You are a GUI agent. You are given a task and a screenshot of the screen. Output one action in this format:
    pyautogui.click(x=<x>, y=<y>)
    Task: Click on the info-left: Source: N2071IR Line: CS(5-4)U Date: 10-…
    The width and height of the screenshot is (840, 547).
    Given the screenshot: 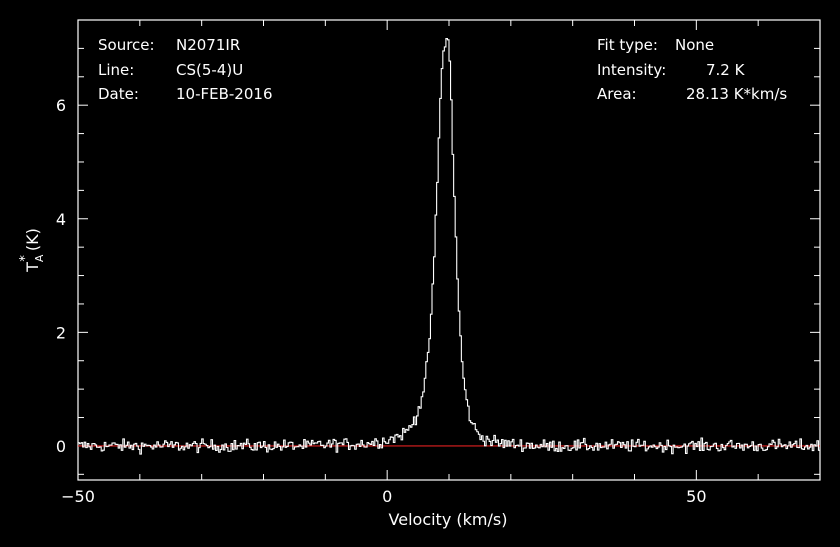 What is the action you would take?
    pyautogui.click(x=185, y=69)
    